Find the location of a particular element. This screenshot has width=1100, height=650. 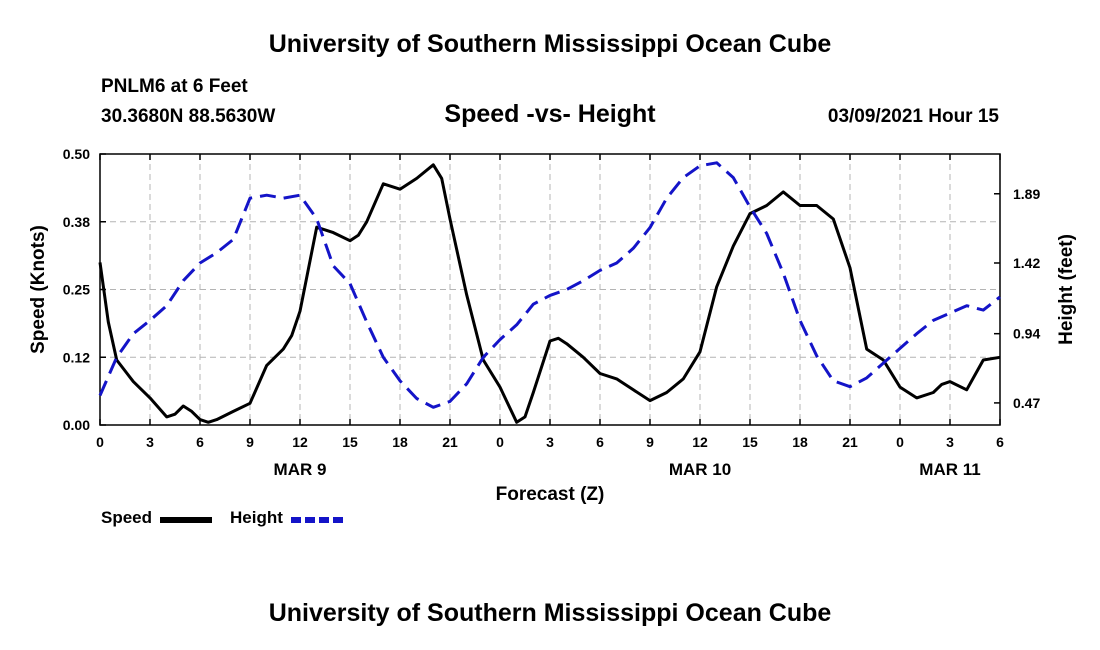

y-tick-label: 0.50 is located at coordinates (76, 154).